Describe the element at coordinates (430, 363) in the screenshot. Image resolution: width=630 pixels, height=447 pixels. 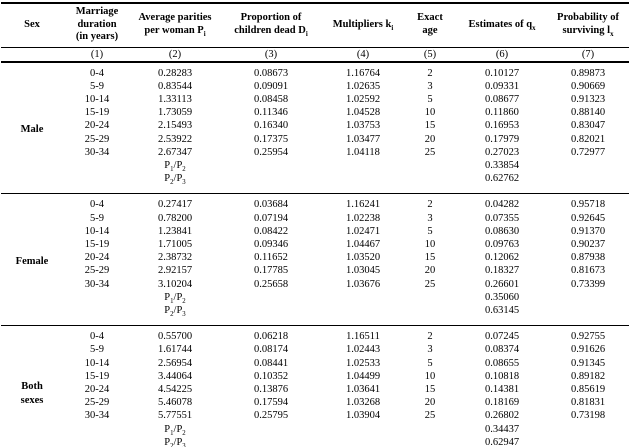
I see `cell-age: 5` at that location.